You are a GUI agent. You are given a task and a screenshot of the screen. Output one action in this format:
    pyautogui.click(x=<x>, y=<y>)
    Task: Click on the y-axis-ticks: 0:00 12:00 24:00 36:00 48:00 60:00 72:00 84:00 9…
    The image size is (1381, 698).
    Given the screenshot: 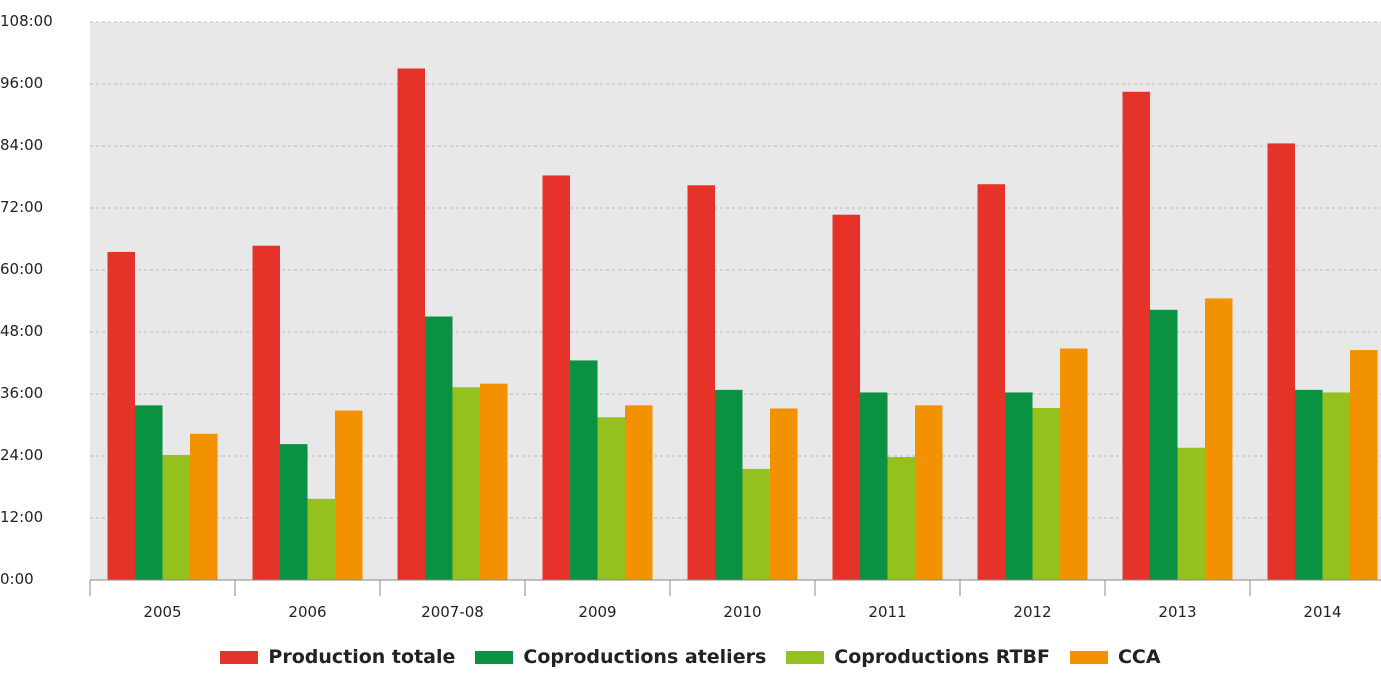 What is the action you would take?
    pyautogui.click(x=26, y=300)
    